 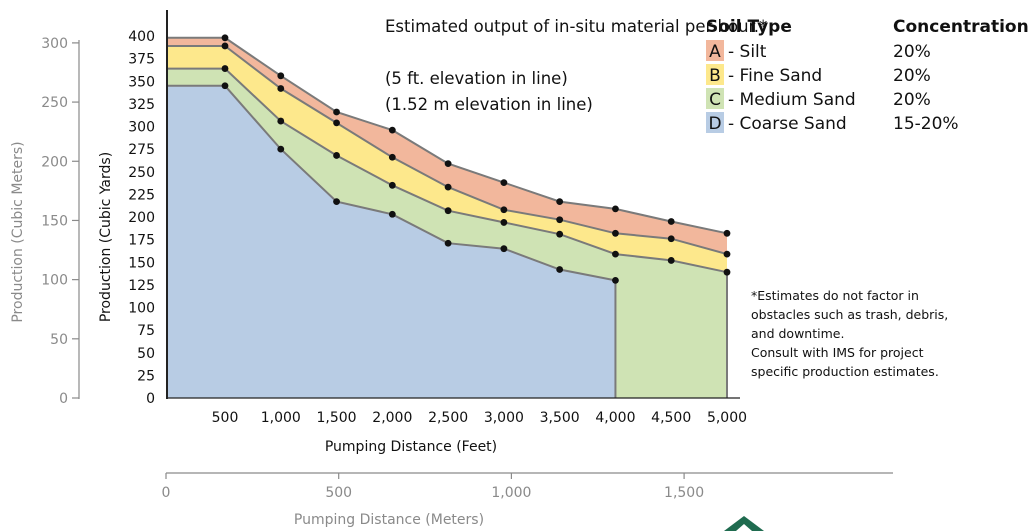 What do you see at coordinates (747, 52) in the screenshot?
I see `legend-name: - Silt` at bounding box center [747, 52].